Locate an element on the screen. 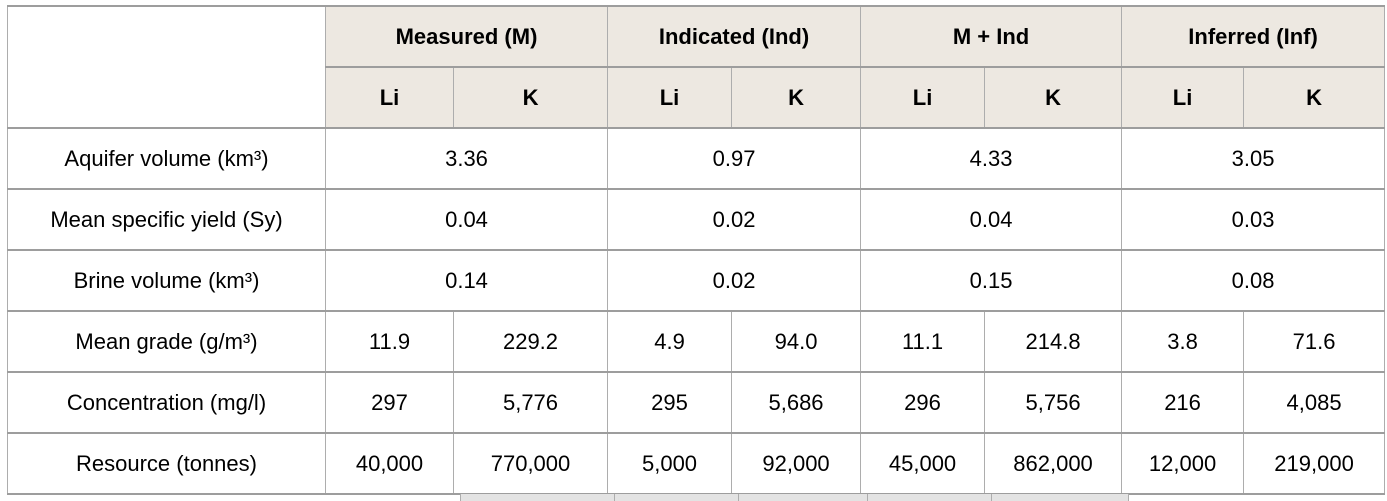 The height and width of the screenshot is (501, 1387). row-label: Concentration (mg/l) is located at coordinates (166, 402).